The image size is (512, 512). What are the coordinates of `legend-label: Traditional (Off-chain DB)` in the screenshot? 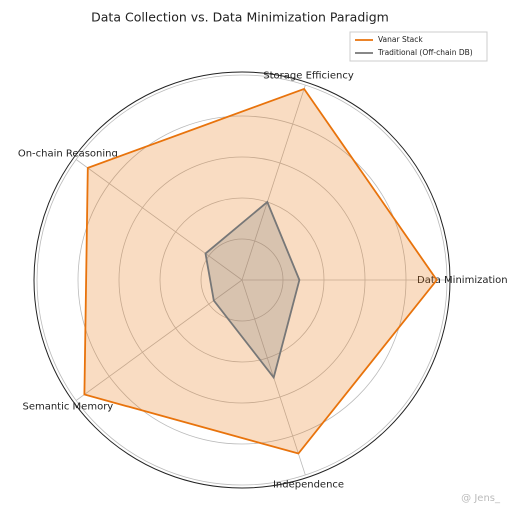 It's located at (425, 52).